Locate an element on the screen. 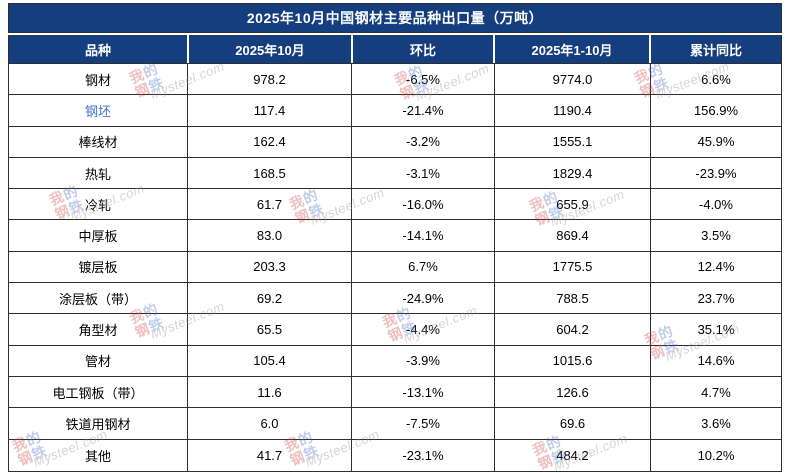 The height and width of the screenshot is (473, 788). value-cell: 3.5% is located at coordinates (716, 236).